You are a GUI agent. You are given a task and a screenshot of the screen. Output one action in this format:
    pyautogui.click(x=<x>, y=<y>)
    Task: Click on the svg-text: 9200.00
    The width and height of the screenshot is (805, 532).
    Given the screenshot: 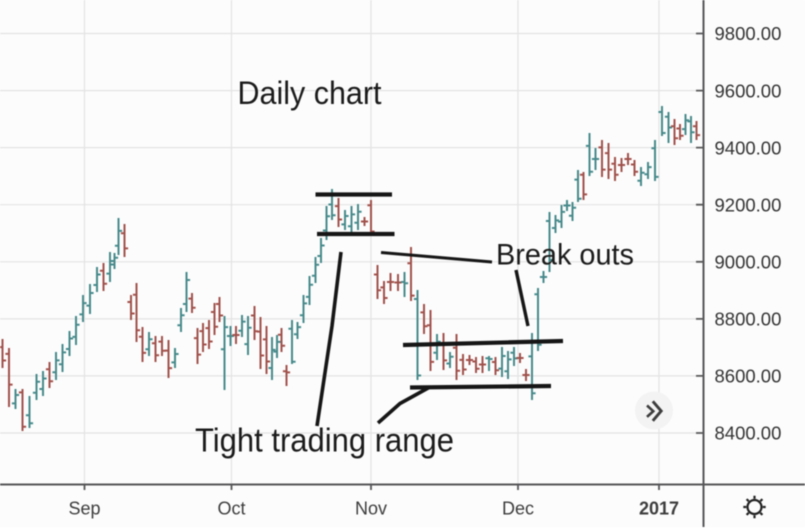 What is the action you would take?
    pyautogui.click(x=748, y=204)
    